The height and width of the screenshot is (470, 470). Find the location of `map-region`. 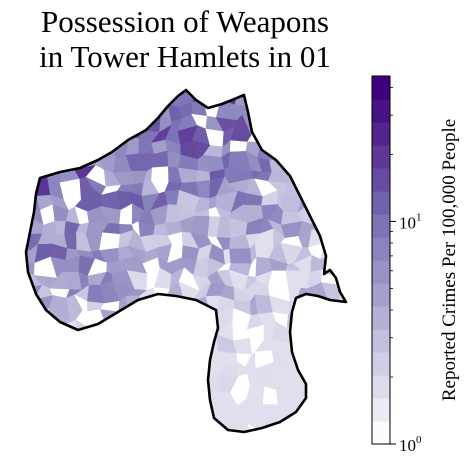

map-region is located at coordinates (240, 427).